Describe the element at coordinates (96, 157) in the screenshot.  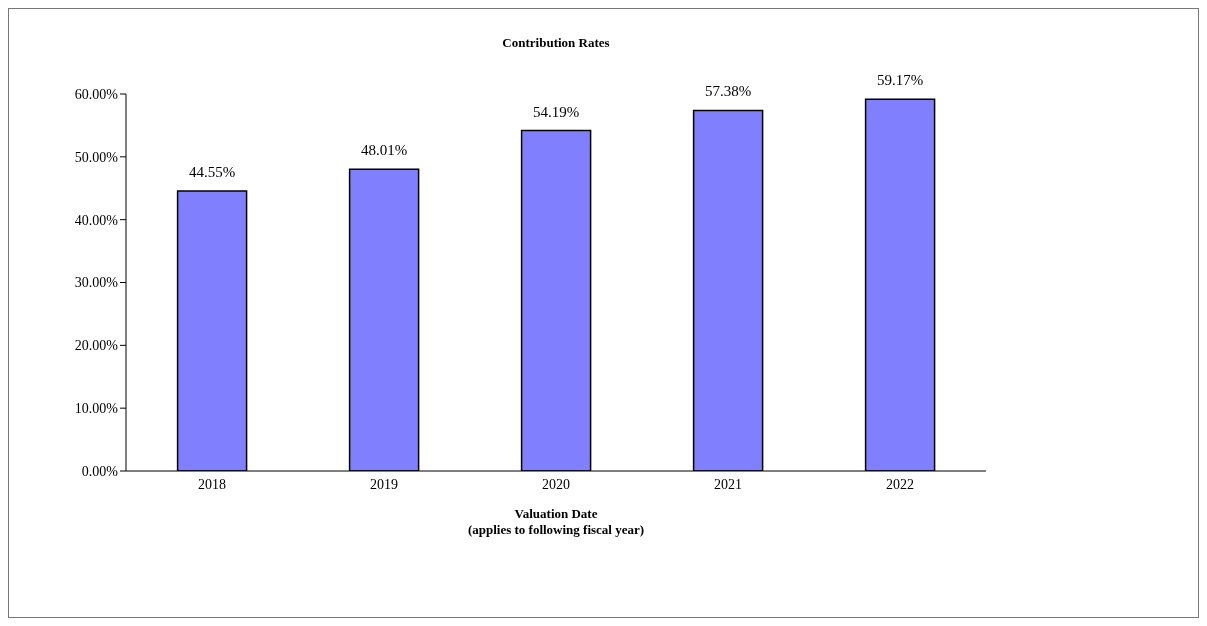
I see `y-tick-label: 50.00%` at that location.